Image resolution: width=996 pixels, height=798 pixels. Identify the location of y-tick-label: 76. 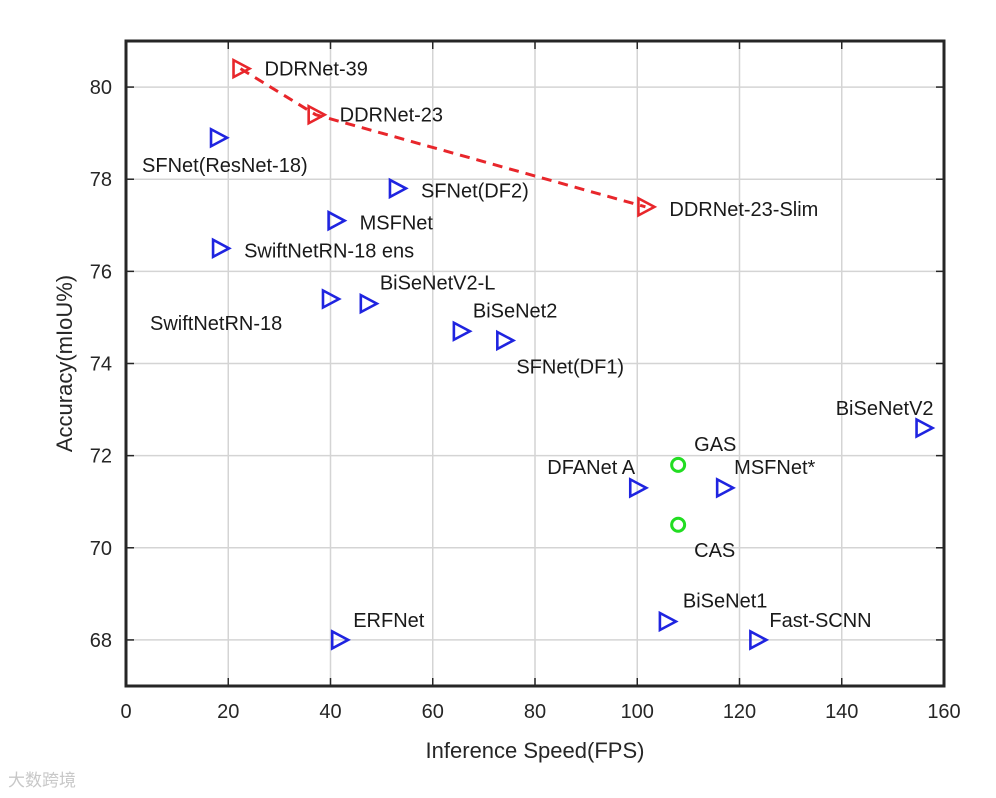
(101, 272).